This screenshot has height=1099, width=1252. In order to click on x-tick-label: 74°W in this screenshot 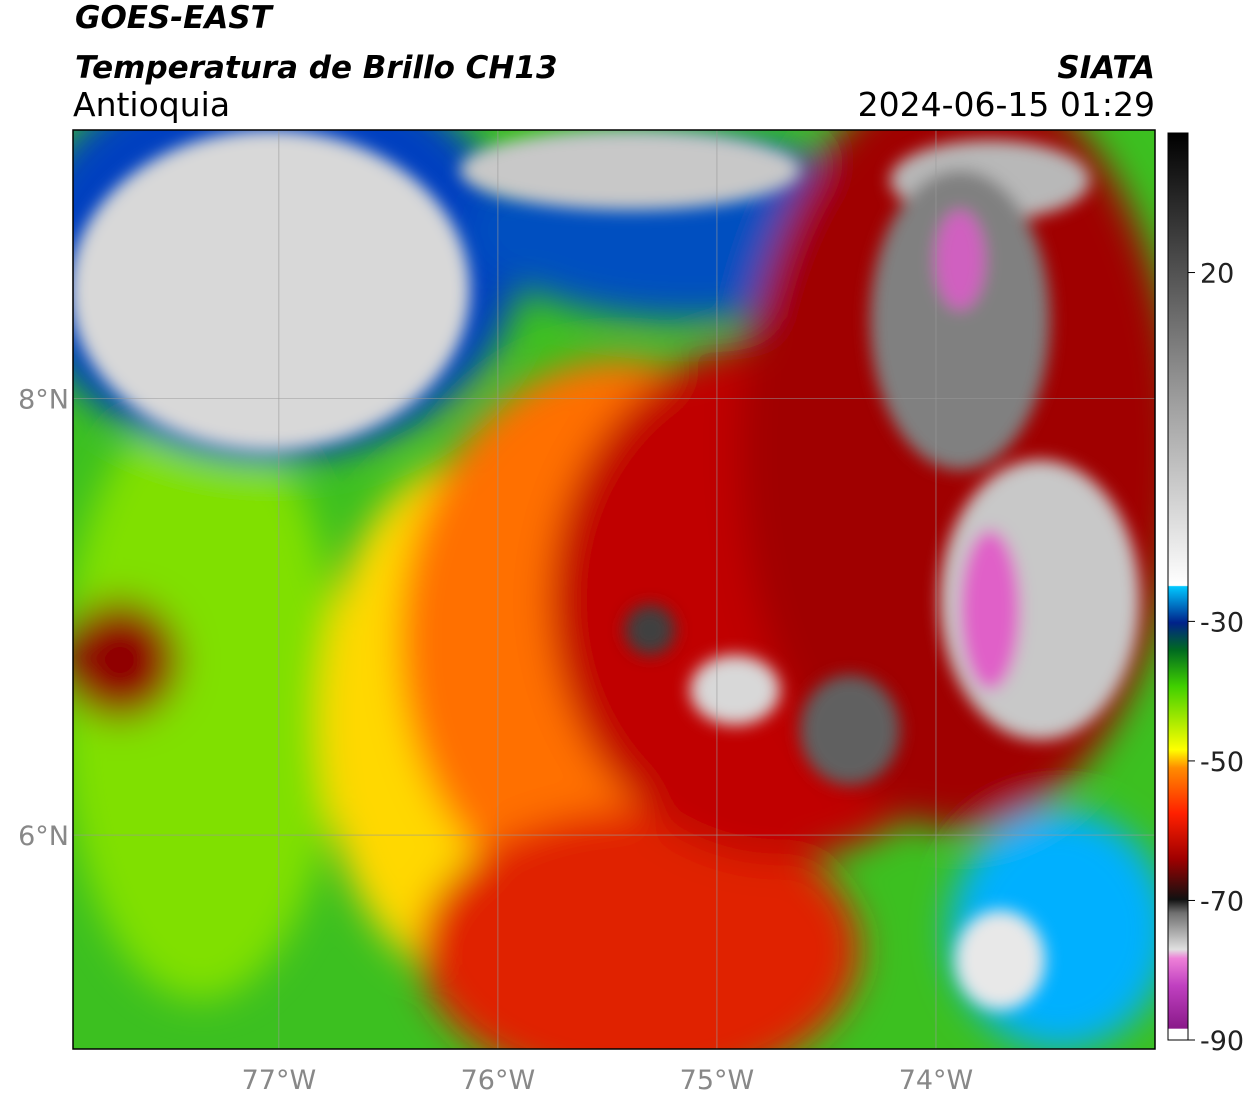, I will do `click(936, 1080)`.